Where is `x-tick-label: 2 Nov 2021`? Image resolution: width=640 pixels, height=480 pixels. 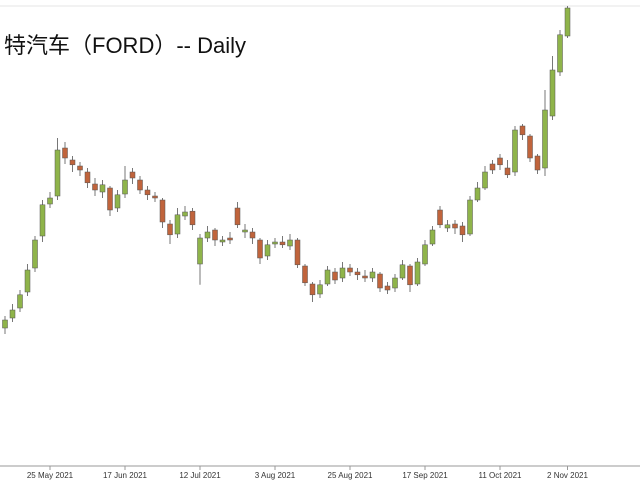
x-tick-label: 2 Nov 2021 is located at coordinates (567, 475).